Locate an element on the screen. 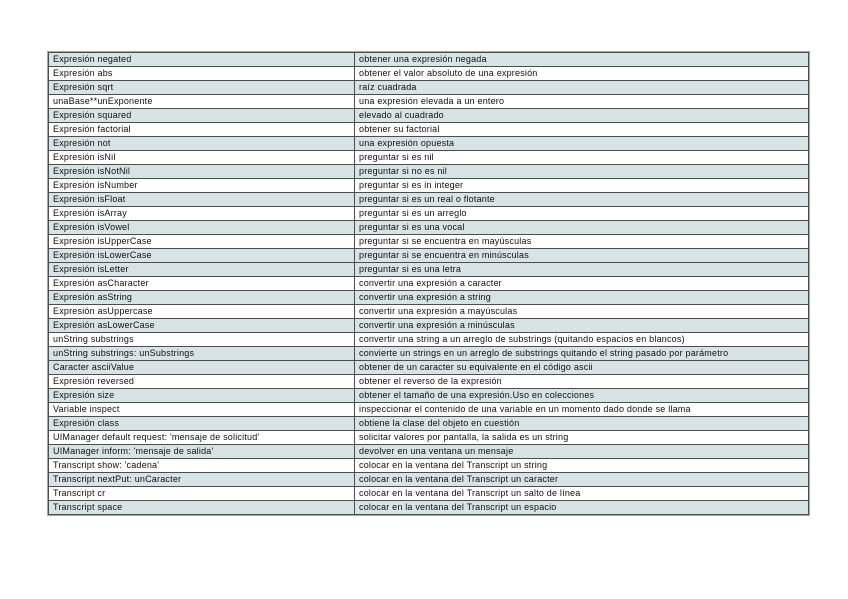 This screenshot has height=599, width=848. expression-cell: Expresión asLowerCase is located at coordinates (201, 325).